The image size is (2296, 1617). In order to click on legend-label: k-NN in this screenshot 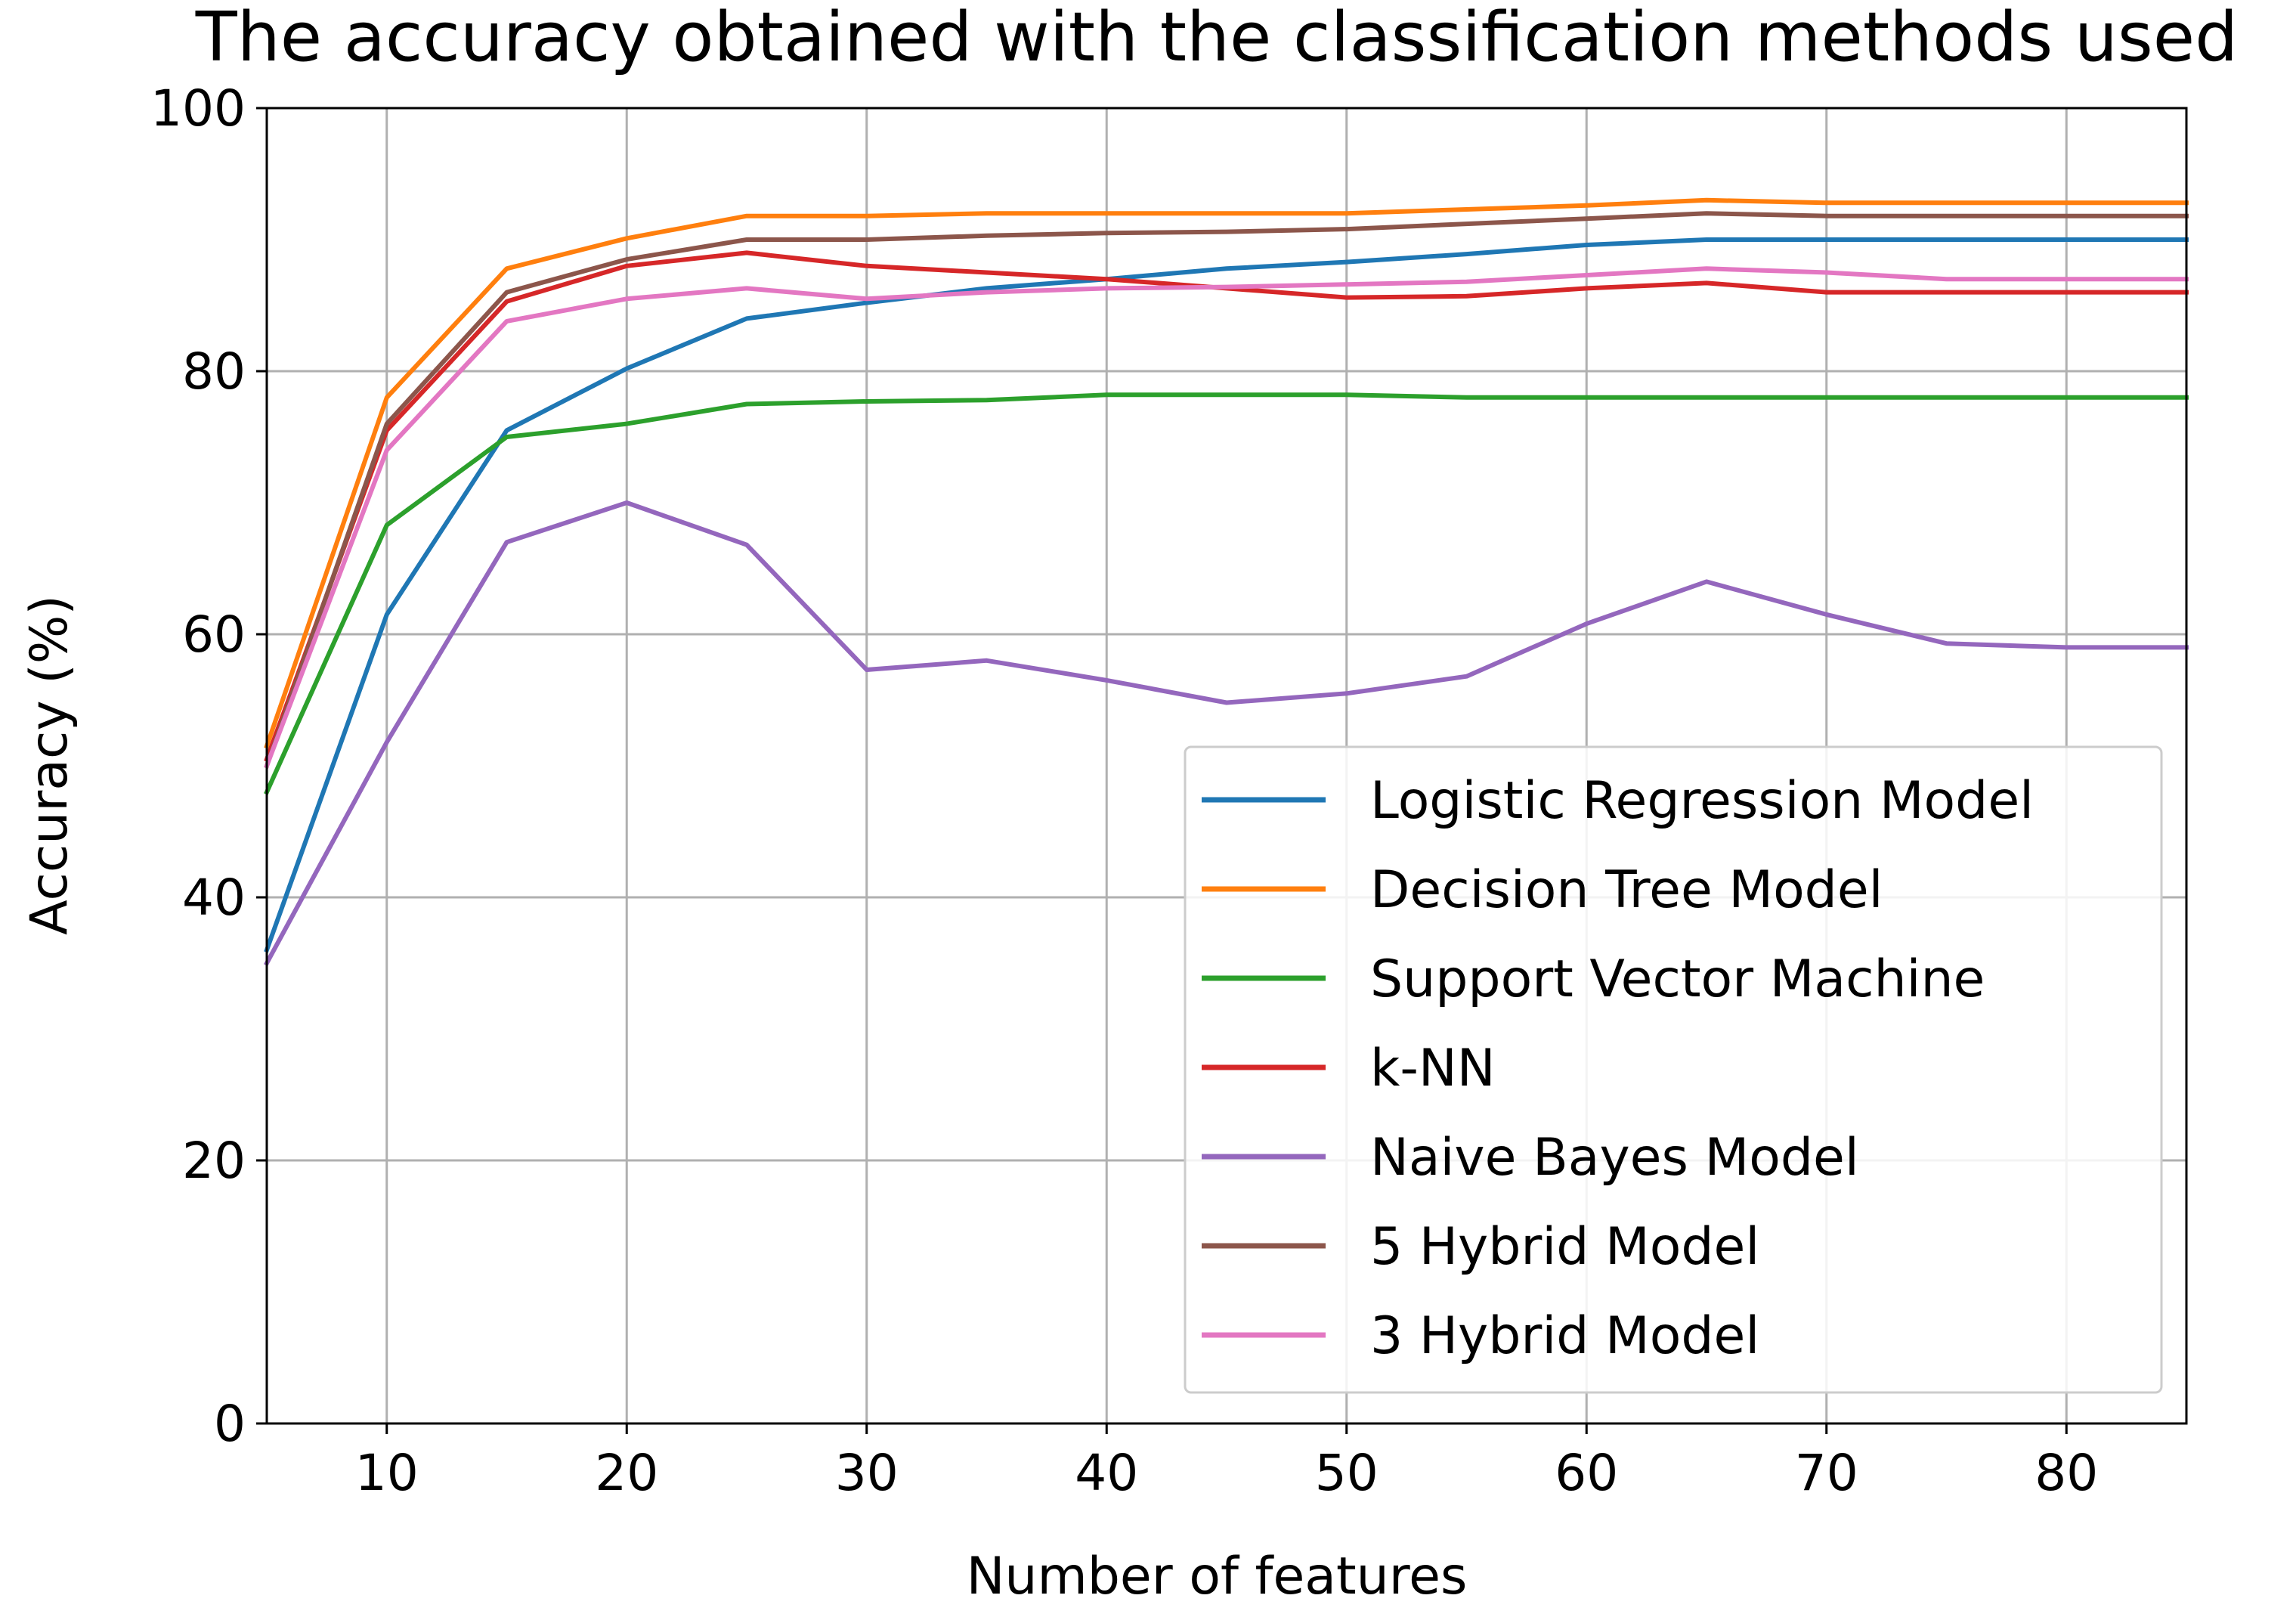, I will do `click(1433, 1068)`.